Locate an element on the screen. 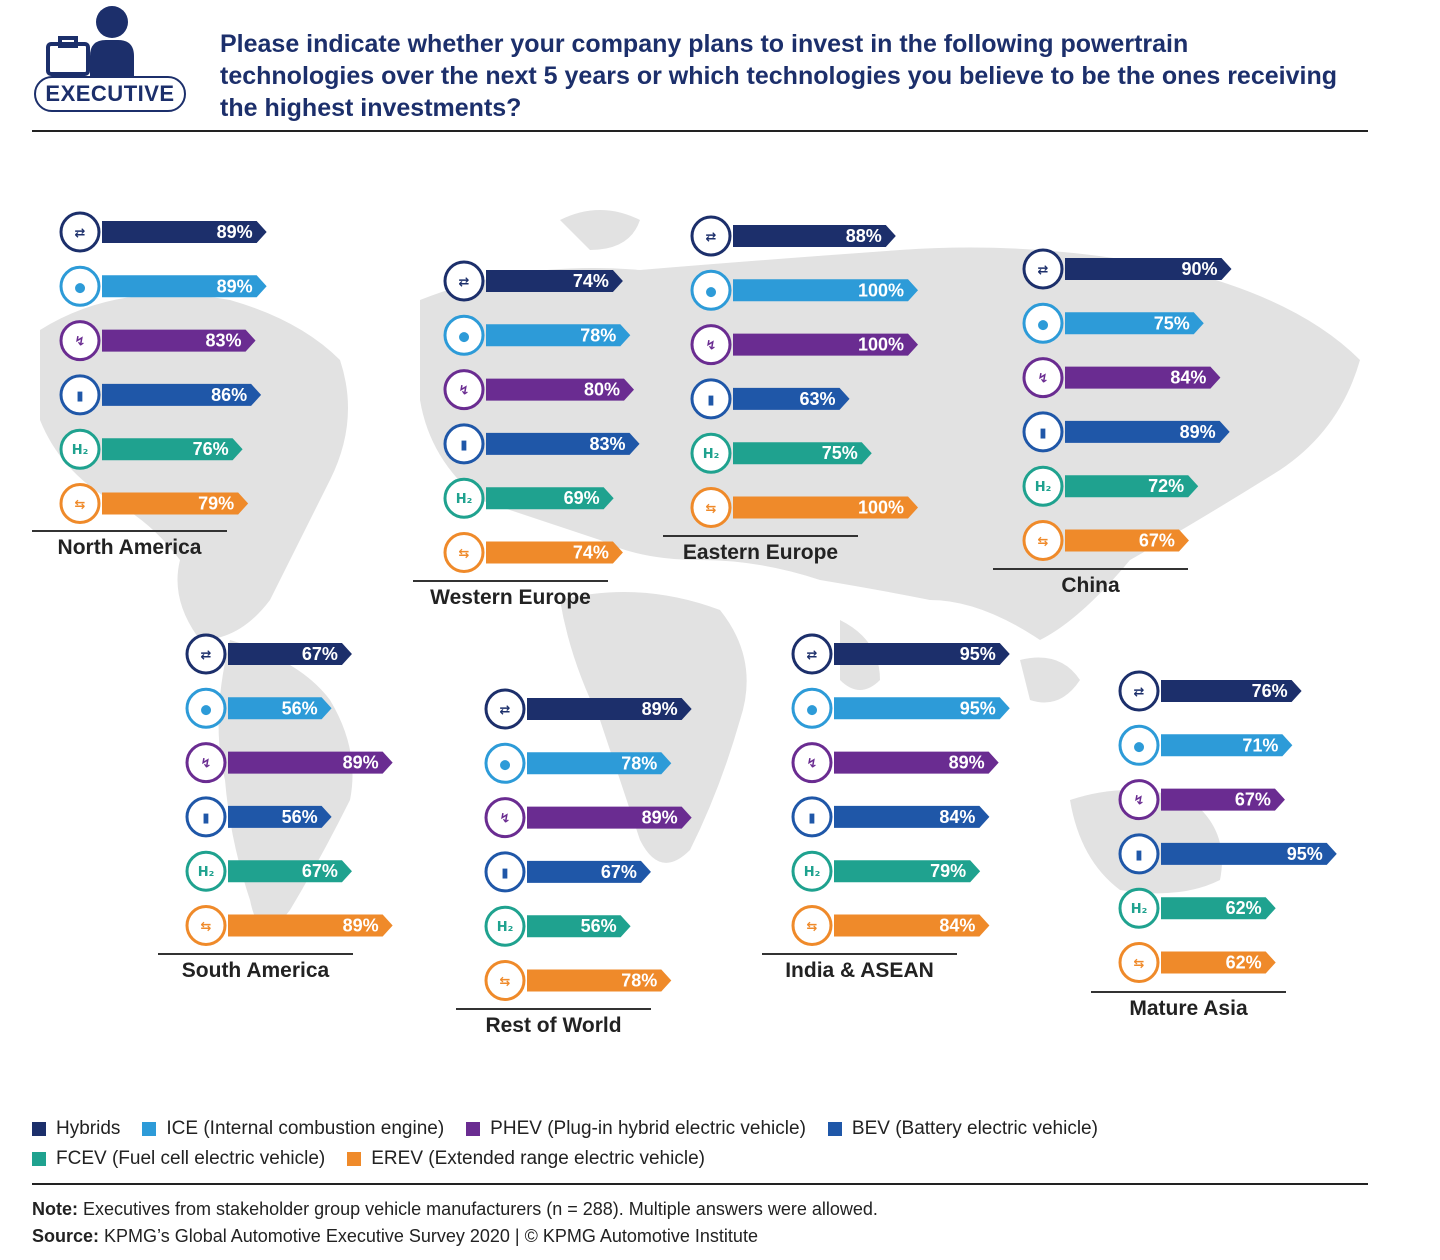 The image size is (1440, 1260). data-label: 89% is located at coordinates (660, 818).